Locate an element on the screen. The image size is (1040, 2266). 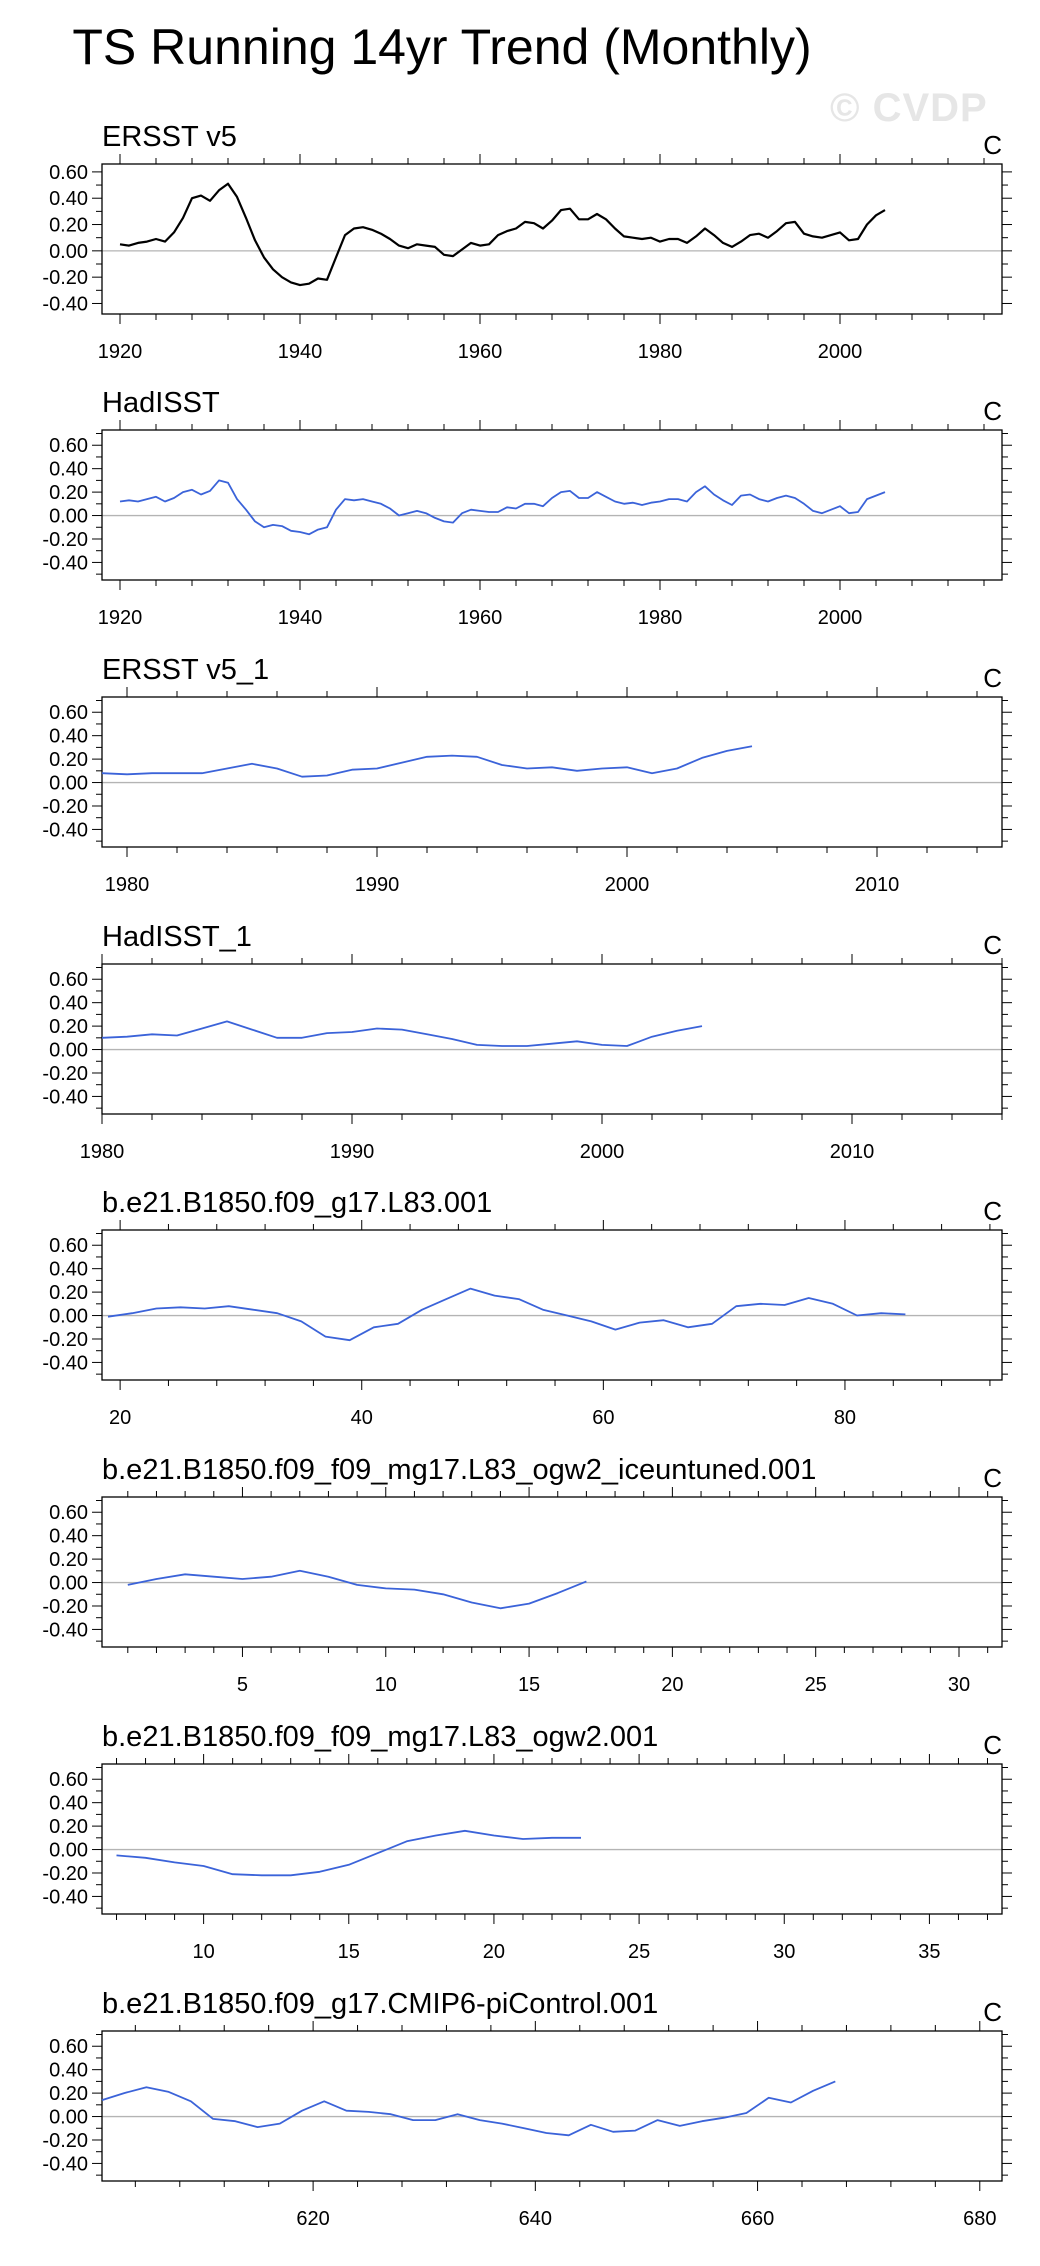
x-tick-label: 1990 is located at coordinates (352, 1152).